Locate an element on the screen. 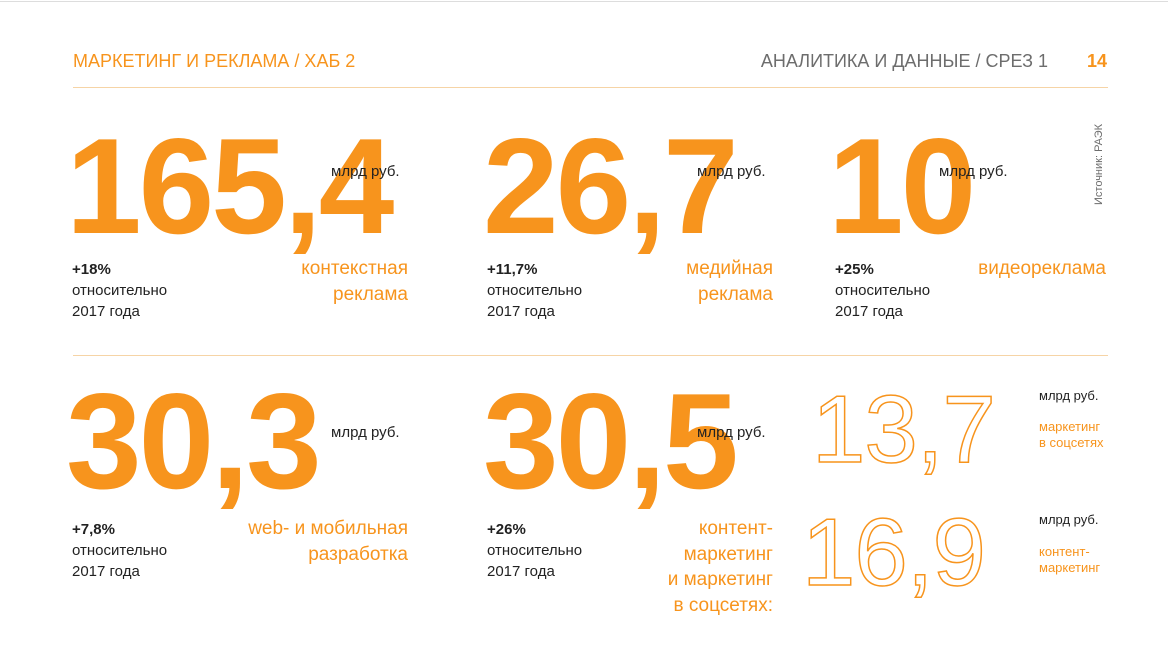 This screenshot has width=1168, height=657. growth: +26% is located at coordinates (506, 529).